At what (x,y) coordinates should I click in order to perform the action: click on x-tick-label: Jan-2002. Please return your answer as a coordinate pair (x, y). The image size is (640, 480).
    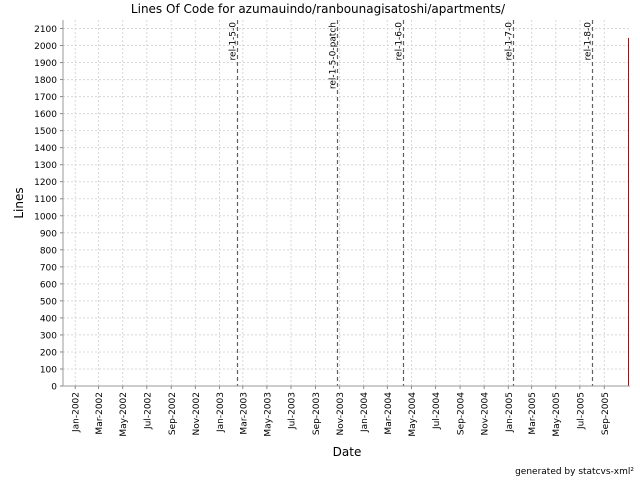
    Looking at the image, I should click on (77, 412).